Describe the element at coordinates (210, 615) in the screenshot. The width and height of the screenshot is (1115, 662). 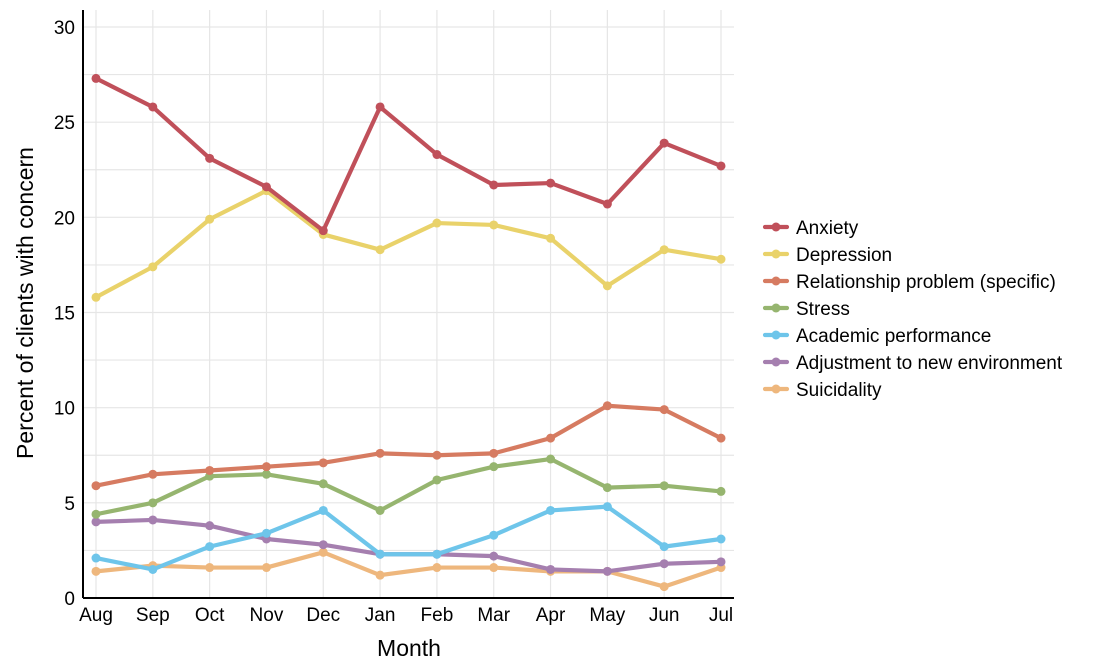
I see `x-tick-label: Oct` at that location.